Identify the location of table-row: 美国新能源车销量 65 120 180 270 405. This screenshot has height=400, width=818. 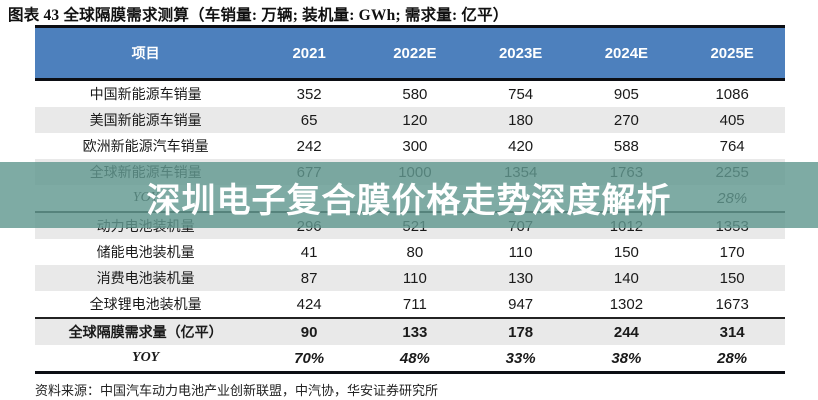
(410, 120).